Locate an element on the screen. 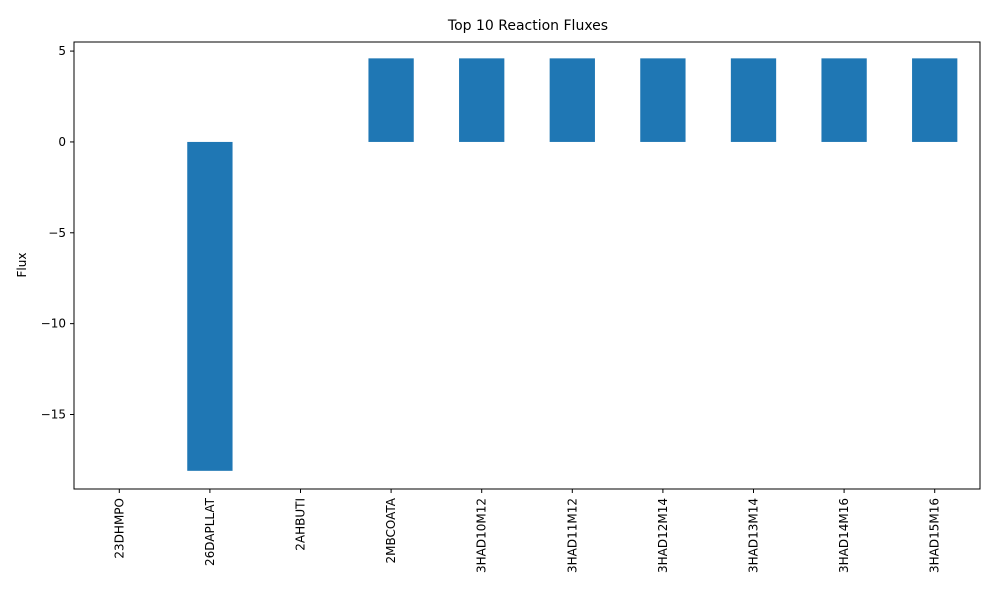  bar-2mbcoata is located at coordinates (391, 100).